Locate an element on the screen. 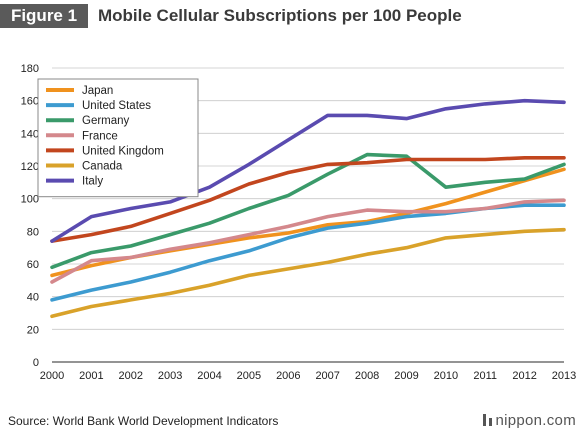  y-tick-label: 140 is located at coordinates (30, 134).